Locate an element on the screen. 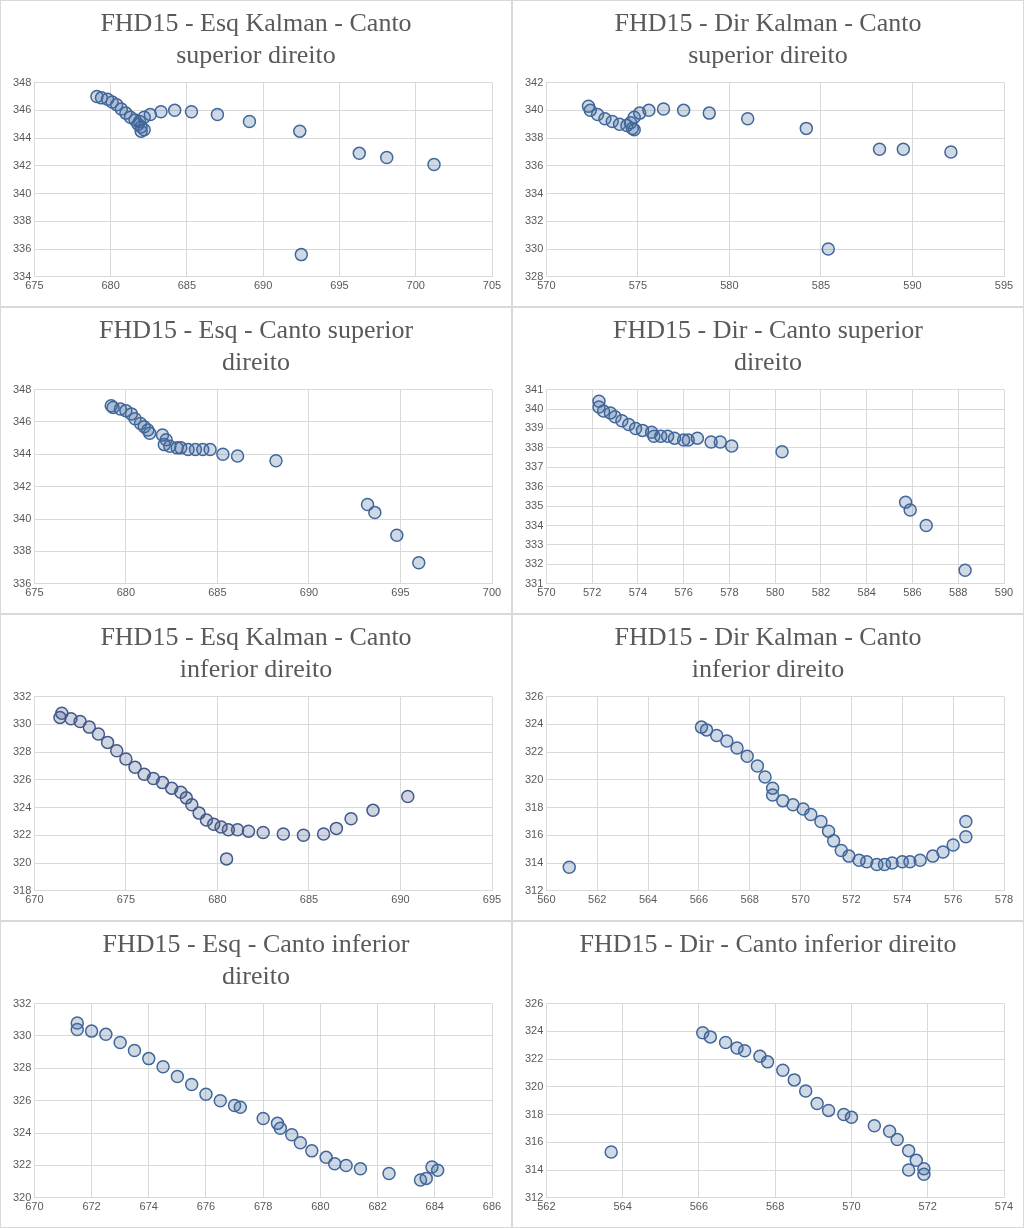 The image size is (1024, 1228). chart-title: FHD15 - Esq Kalman - Canto inferior direito is located at coordinates (256, 653).